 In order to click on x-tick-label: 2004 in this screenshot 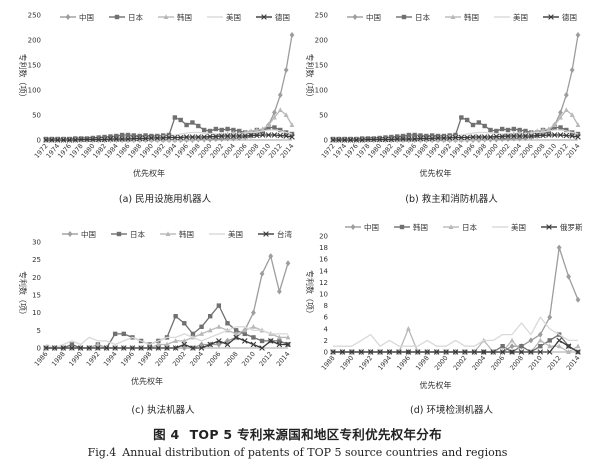, I will do `click(479, 363)`.